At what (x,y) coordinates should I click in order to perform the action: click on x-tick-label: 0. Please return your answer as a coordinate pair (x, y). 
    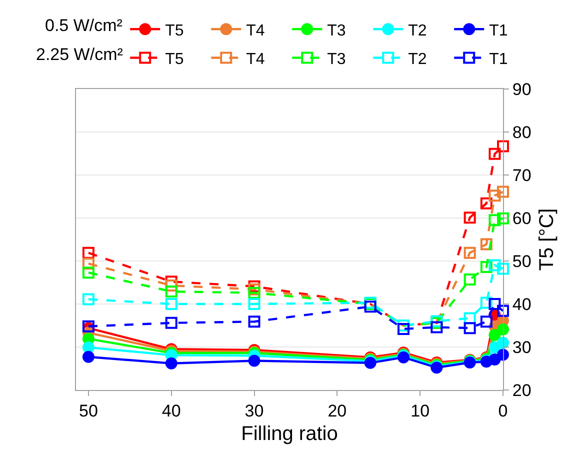
    Looking at the image, I should click on (503, 410).